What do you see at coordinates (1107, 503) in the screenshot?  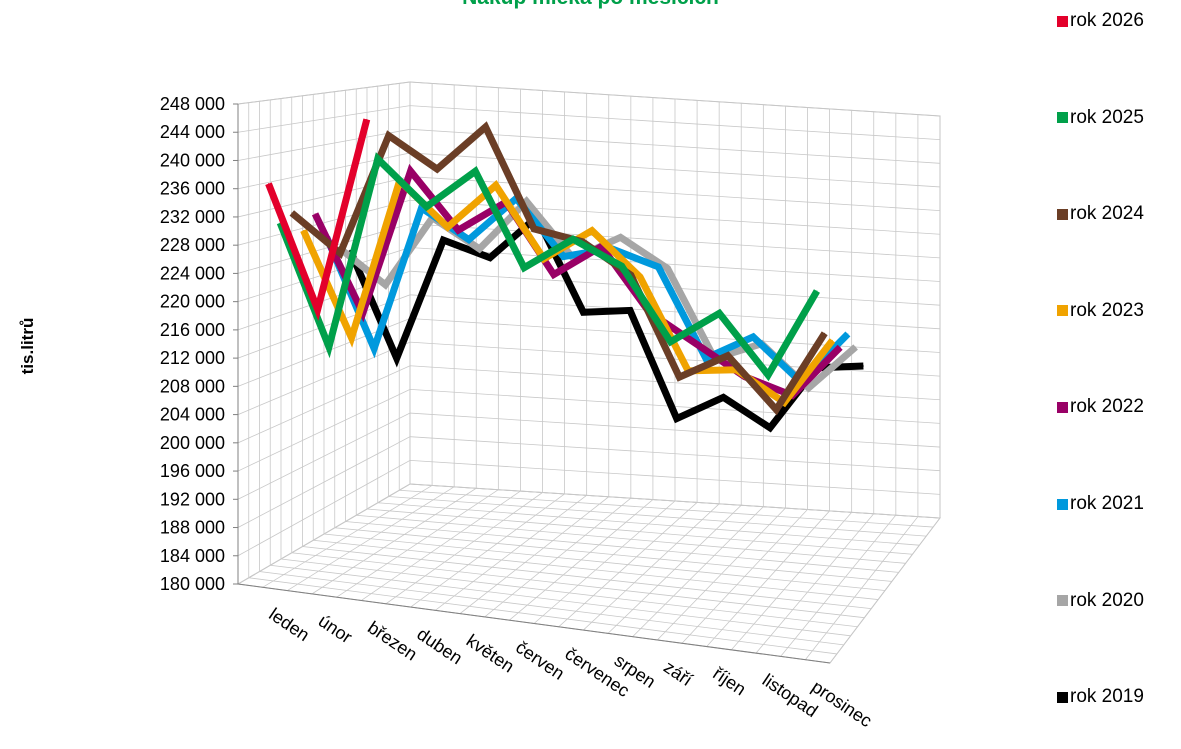 I see `legend-label: rok 2021` at bounding box center [1107, 503].